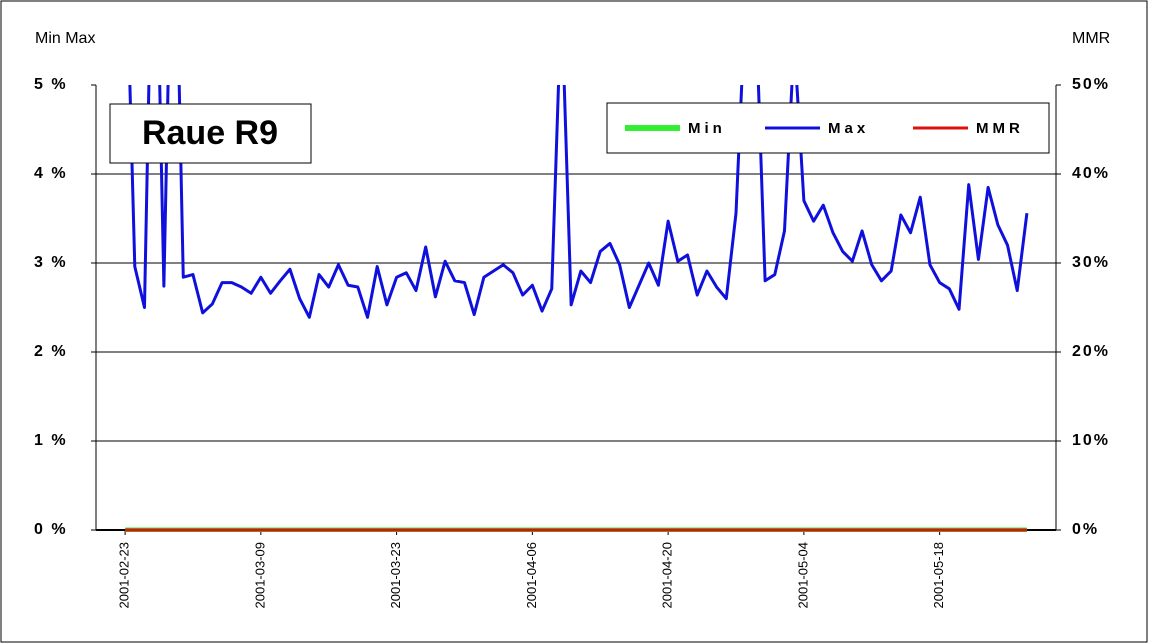  Describe the element at coordinates (65, 38) in the screenshot. I see `y-axis-label: Min Max` at that location.